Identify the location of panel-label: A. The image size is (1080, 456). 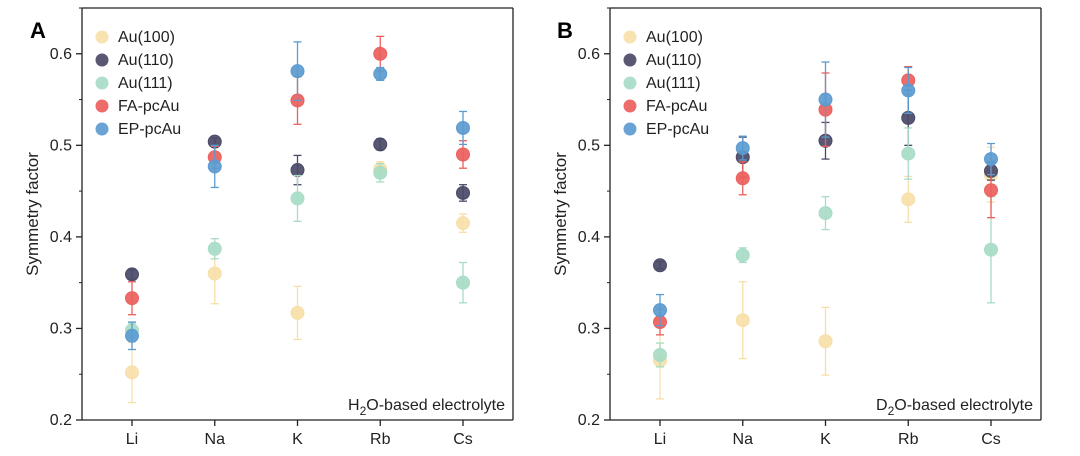
(38, 30).